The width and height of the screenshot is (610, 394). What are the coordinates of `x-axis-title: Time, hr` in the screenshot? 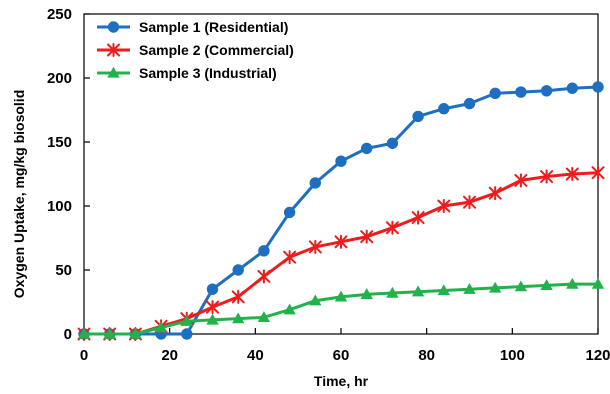 It's located at (341, 381).